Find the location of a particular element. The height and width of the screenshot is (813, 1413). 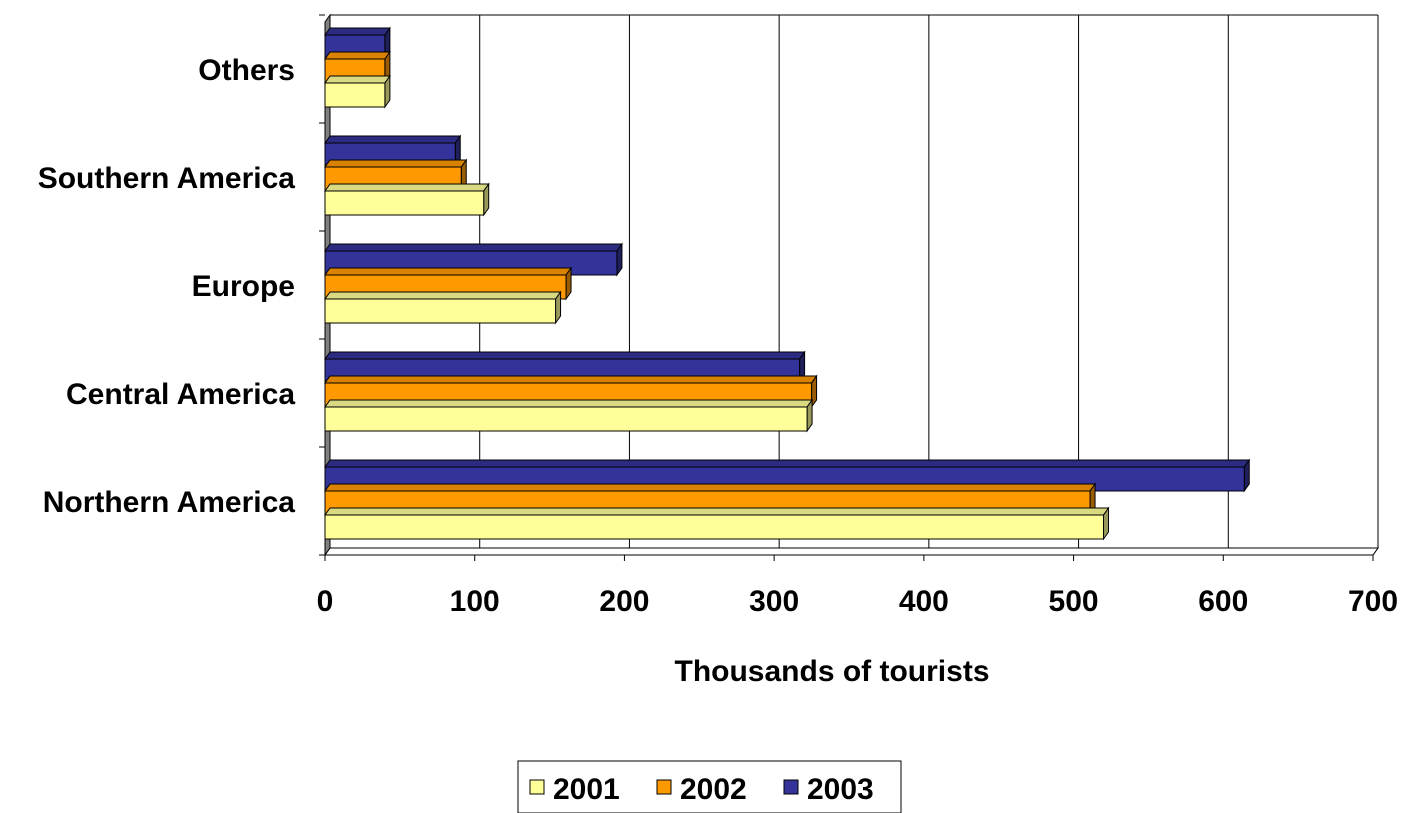

bar-2001-northern-america is located at coordinates (717, 523).